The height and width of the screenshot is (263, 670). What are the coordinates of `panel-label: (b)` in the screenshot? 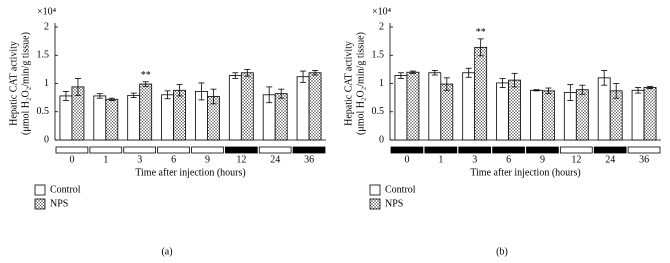 It's located at (502, 251).